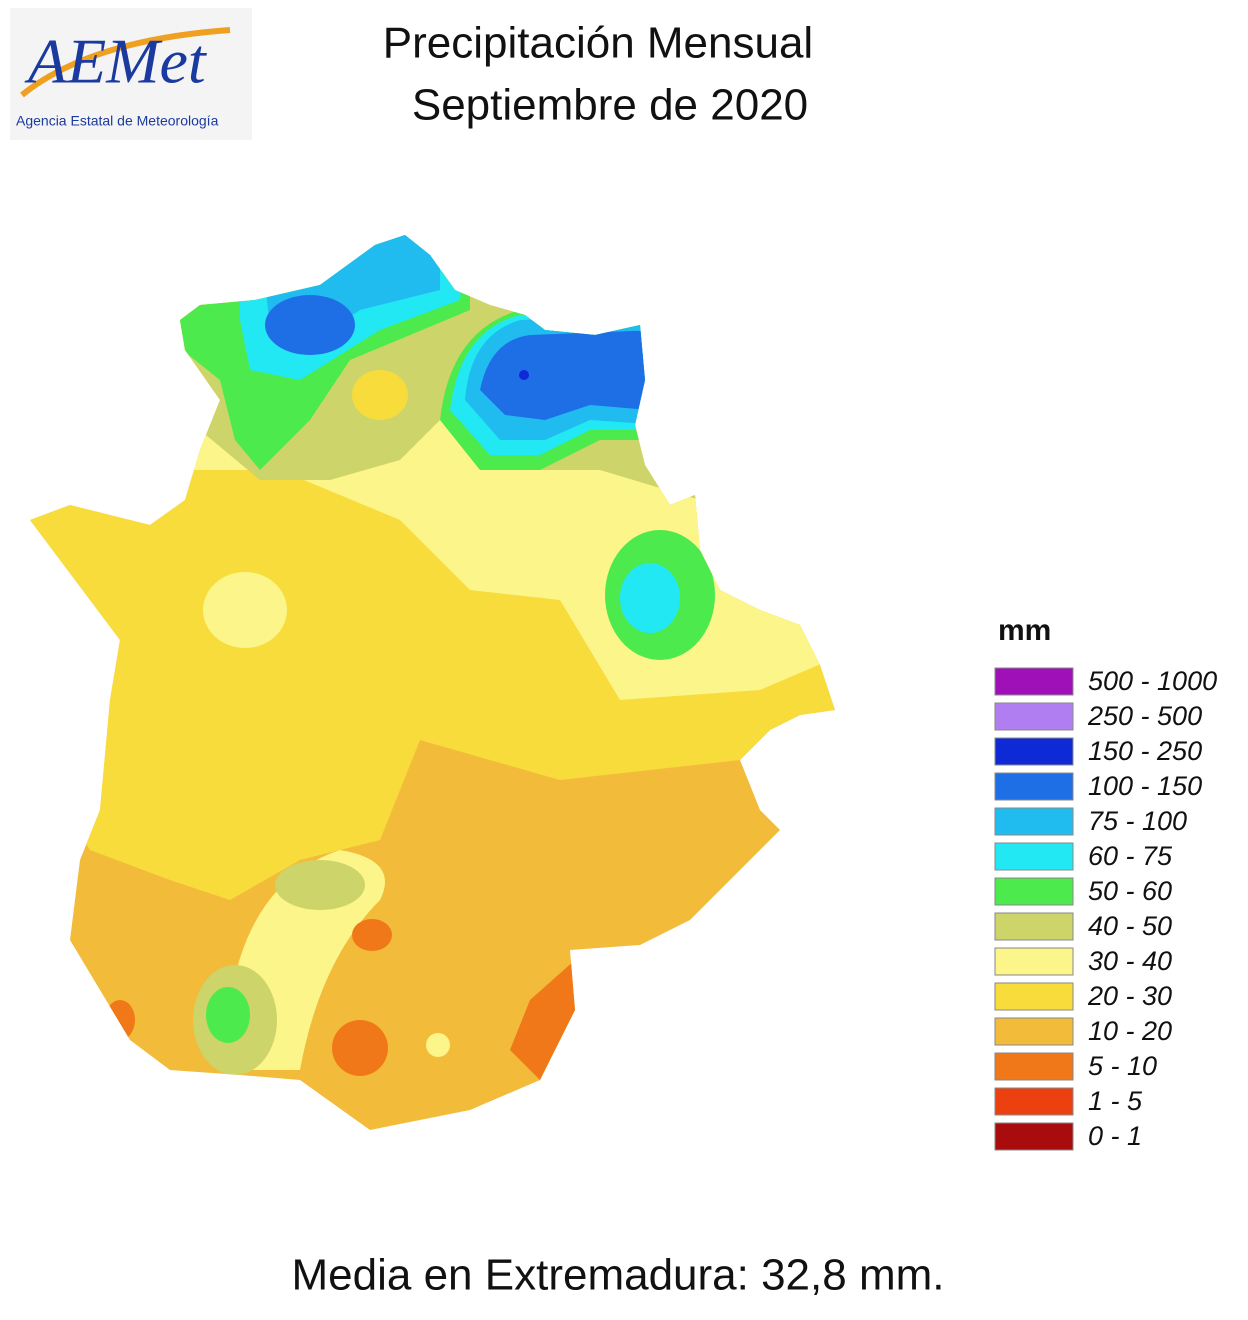  What do you see at coordinates (116, 61) in the screenshot?
I see `logo-text: AEMet` at bounding box center [116, 61].